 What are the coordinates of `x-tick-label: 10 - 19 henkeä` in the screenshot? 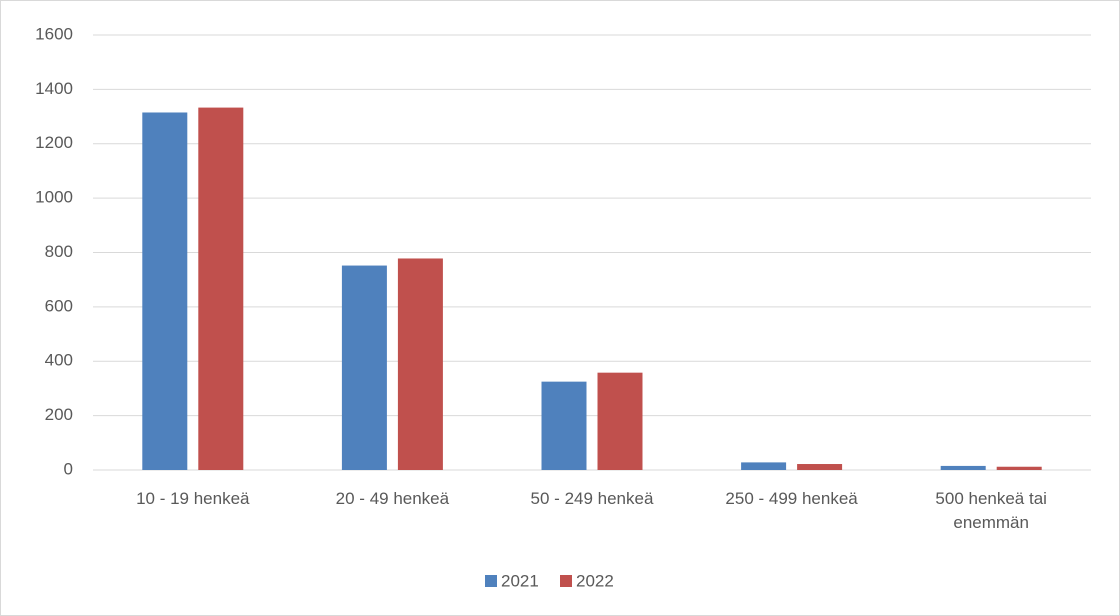 It's located at (193, 498).